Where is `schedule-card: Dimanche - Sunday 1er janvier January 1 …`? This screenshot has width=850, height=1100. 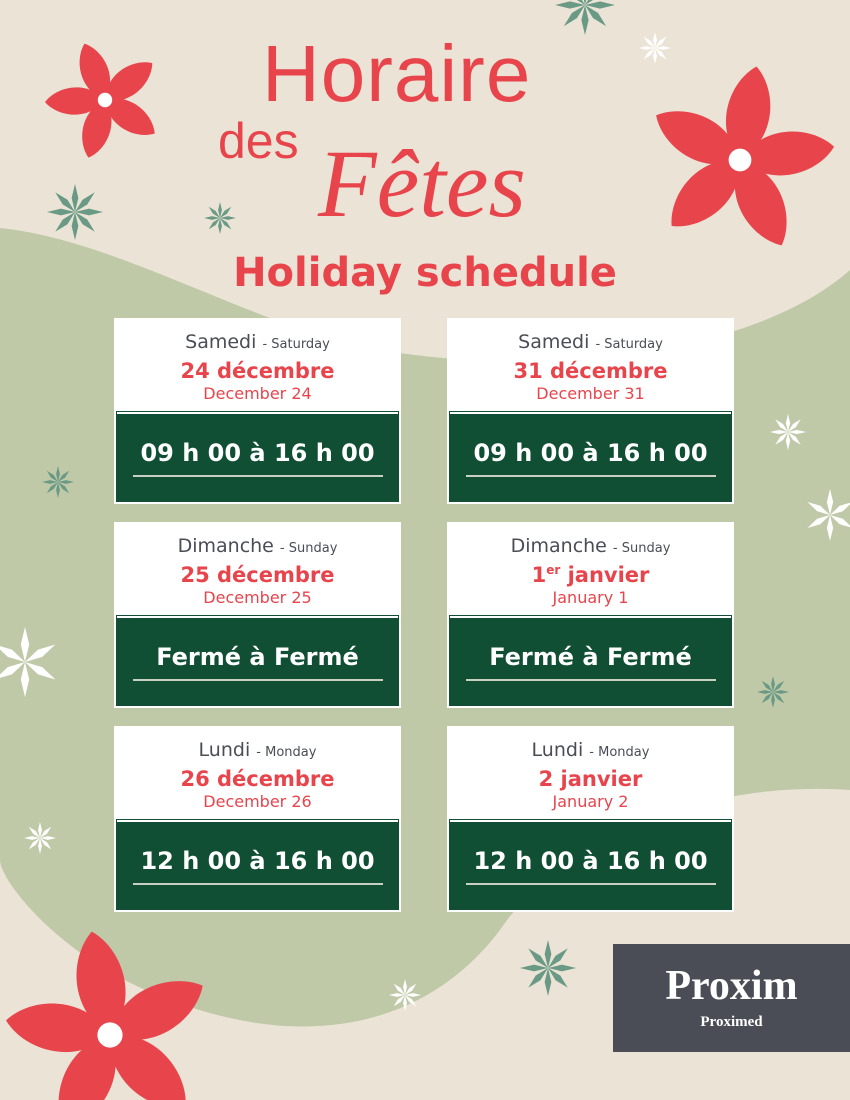 schedule-card: Dimanche - Sunday 1er janvier January 1 … is located at coordinates (590, 615).